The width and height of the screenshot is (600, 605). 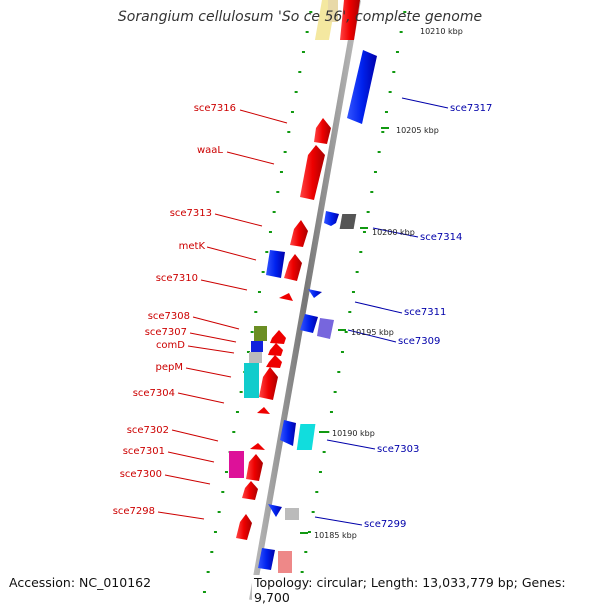 I want to click on kbp-label: 10195 kbp, so click(x=372, y=332).